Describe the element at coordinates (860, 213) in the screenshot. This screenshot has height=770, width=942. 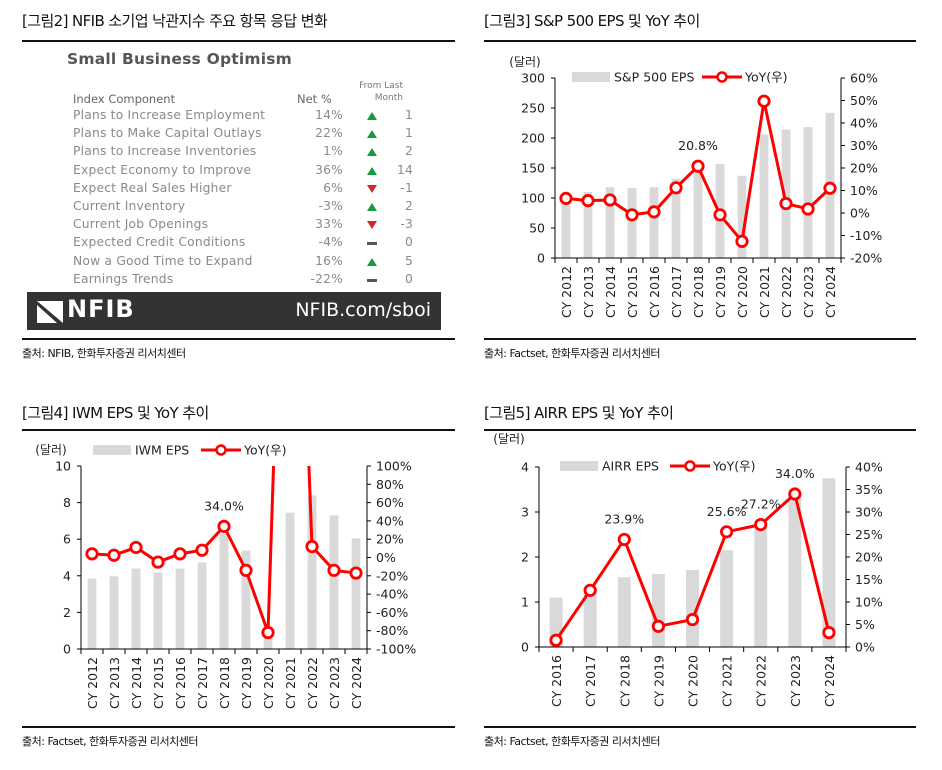
I see `right-axis-tick-label: 0%` at that location.